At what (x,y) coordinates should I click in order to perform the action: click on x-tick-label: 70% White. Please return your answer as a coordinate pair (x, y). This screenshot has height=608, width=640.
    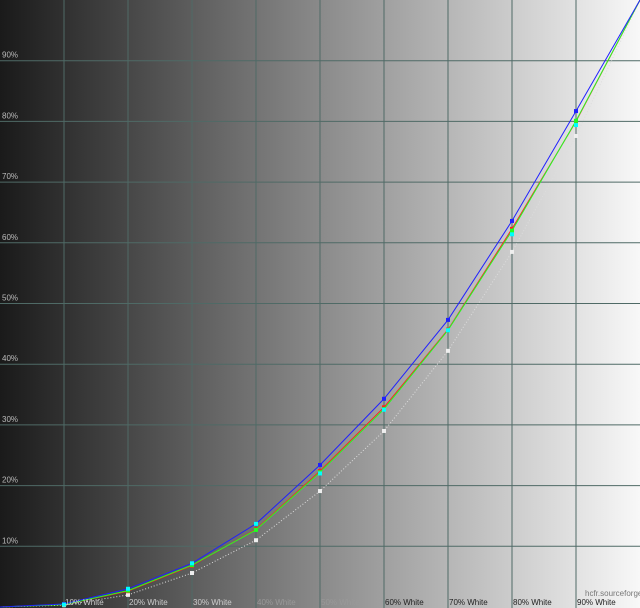
    Looking at the image, I should click on (468, 602).